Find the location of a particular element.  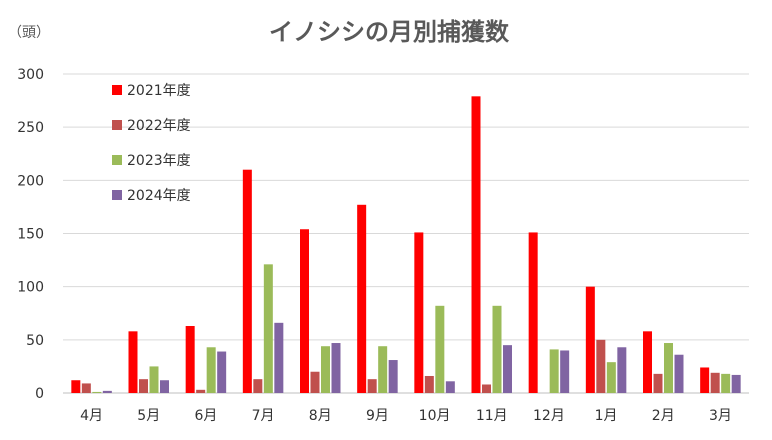

bar-7月-2023年度 is located at coordinates (268, 328).